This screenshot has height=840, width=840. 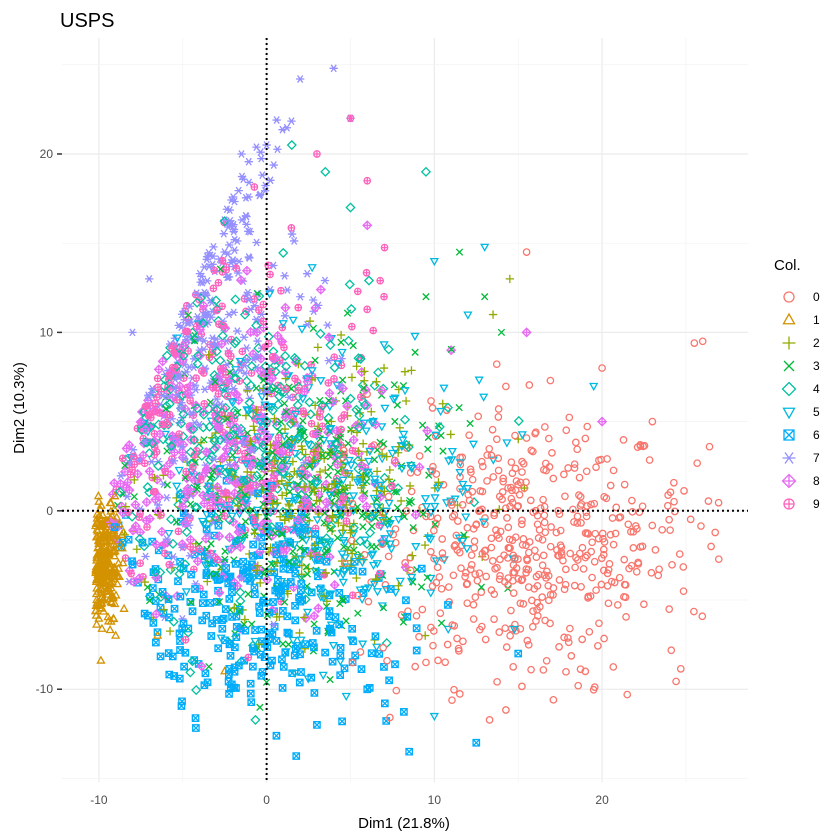 What do you see at coordinates (816, 297) in the screenshot?
I see `legend-label: 0` at bounding box center [816, 297].